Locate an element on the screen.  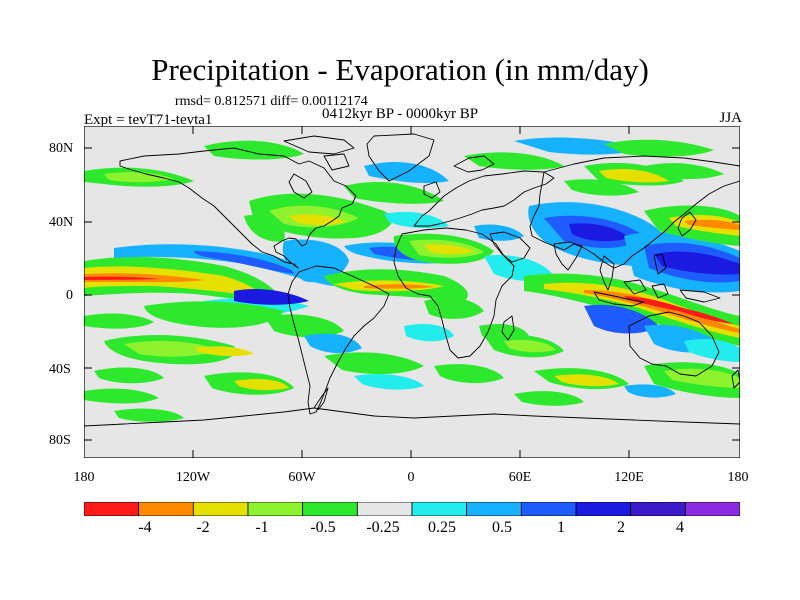
x-tick-0: 0 is located at coordinates (411, 477).